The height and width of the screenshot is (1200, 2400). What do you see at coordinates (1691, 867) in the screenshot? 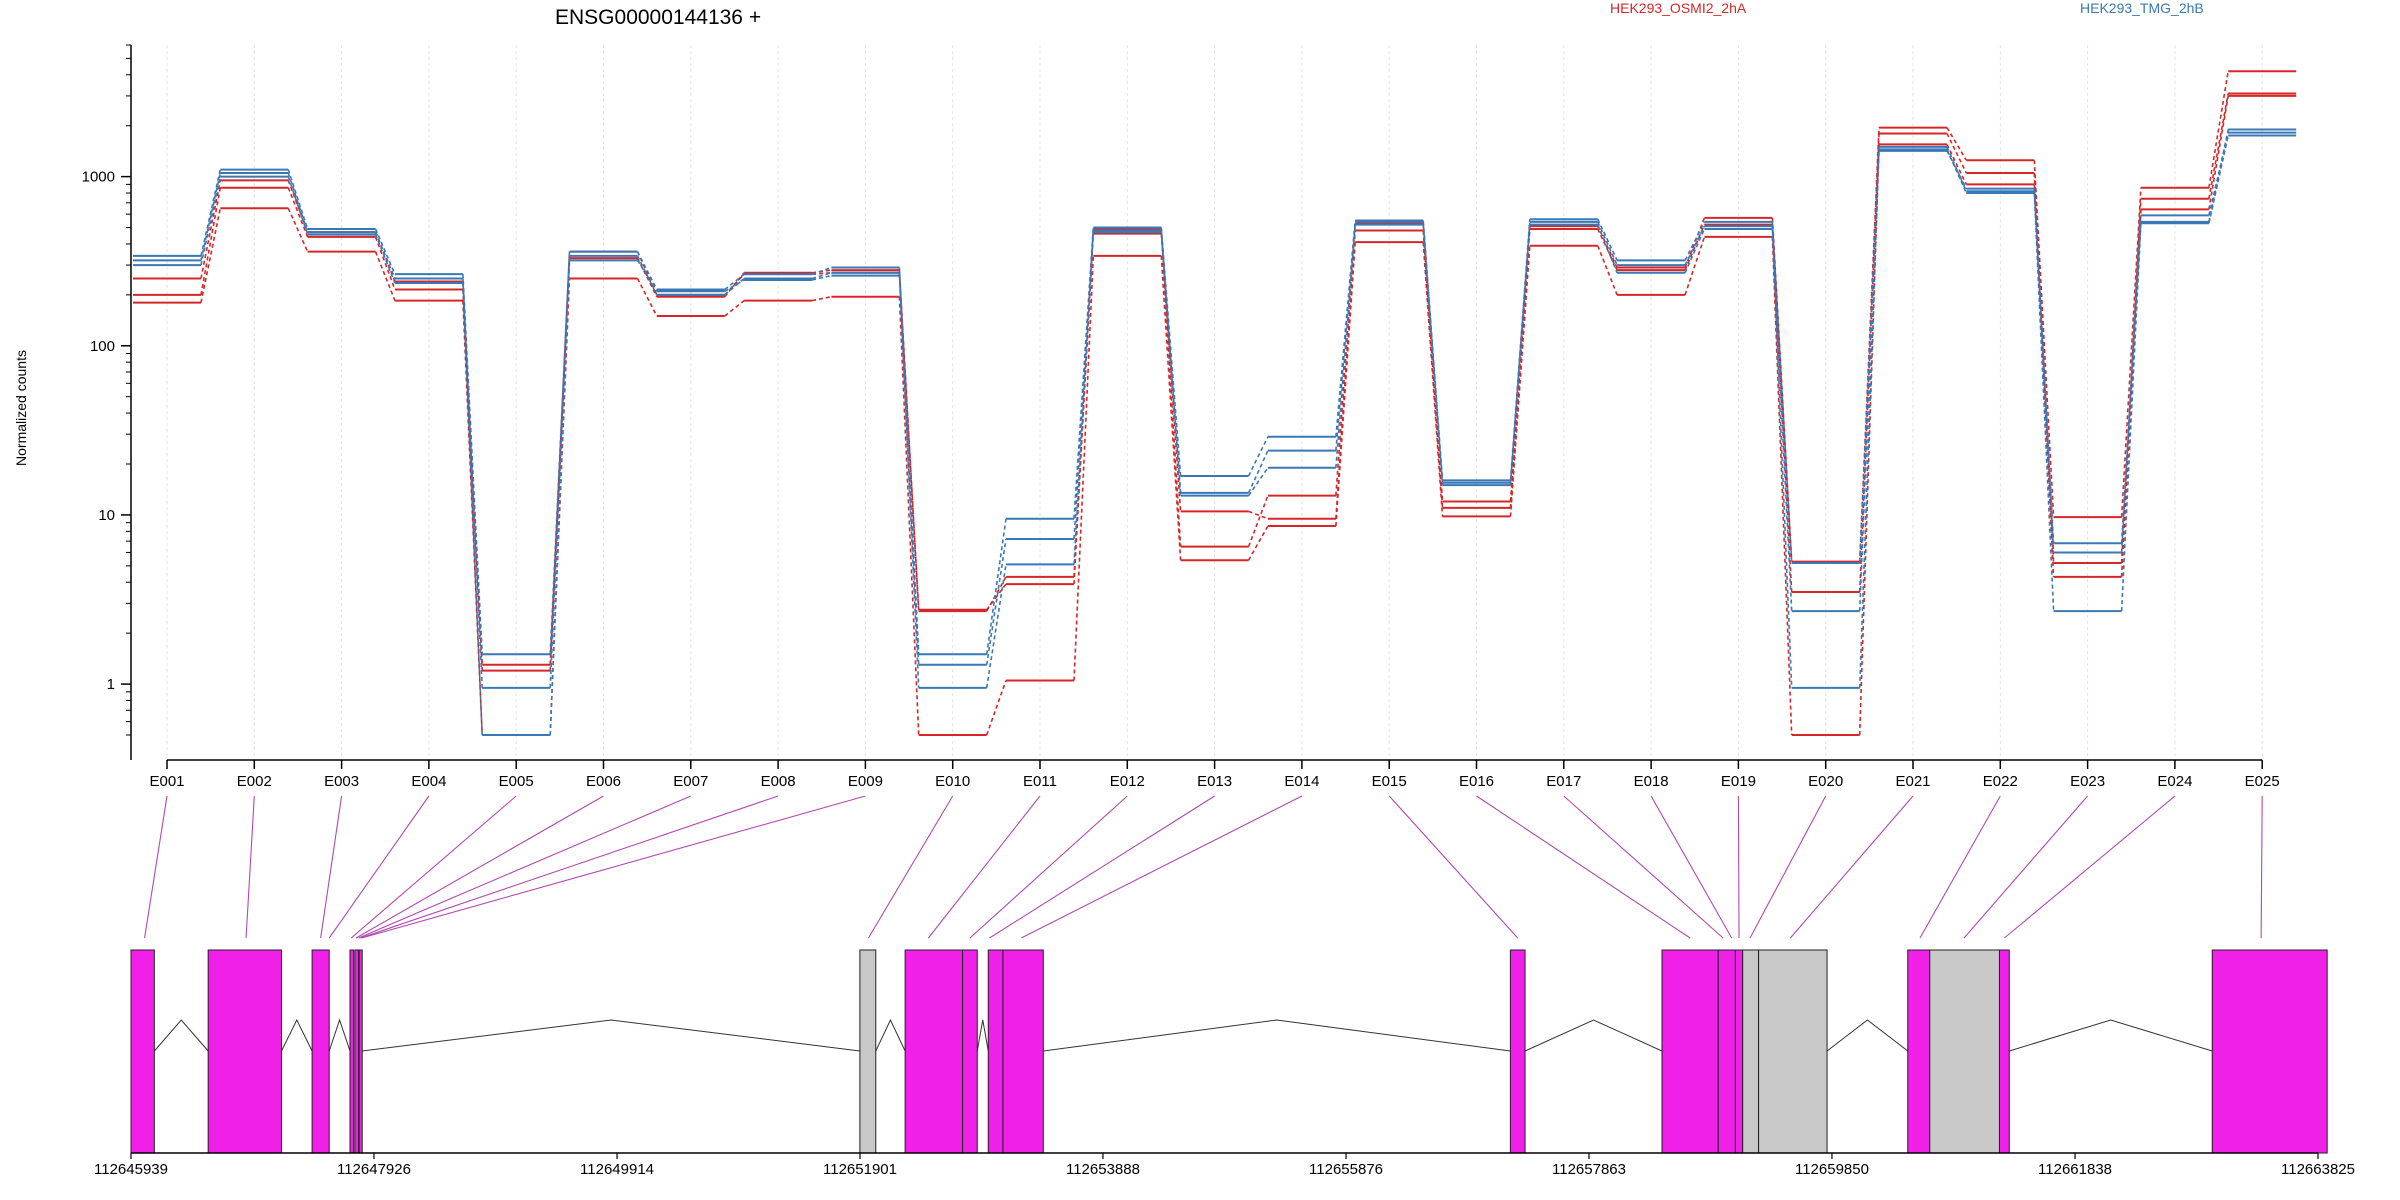
I see `connector-e018` at bounding box center [1691, 867].